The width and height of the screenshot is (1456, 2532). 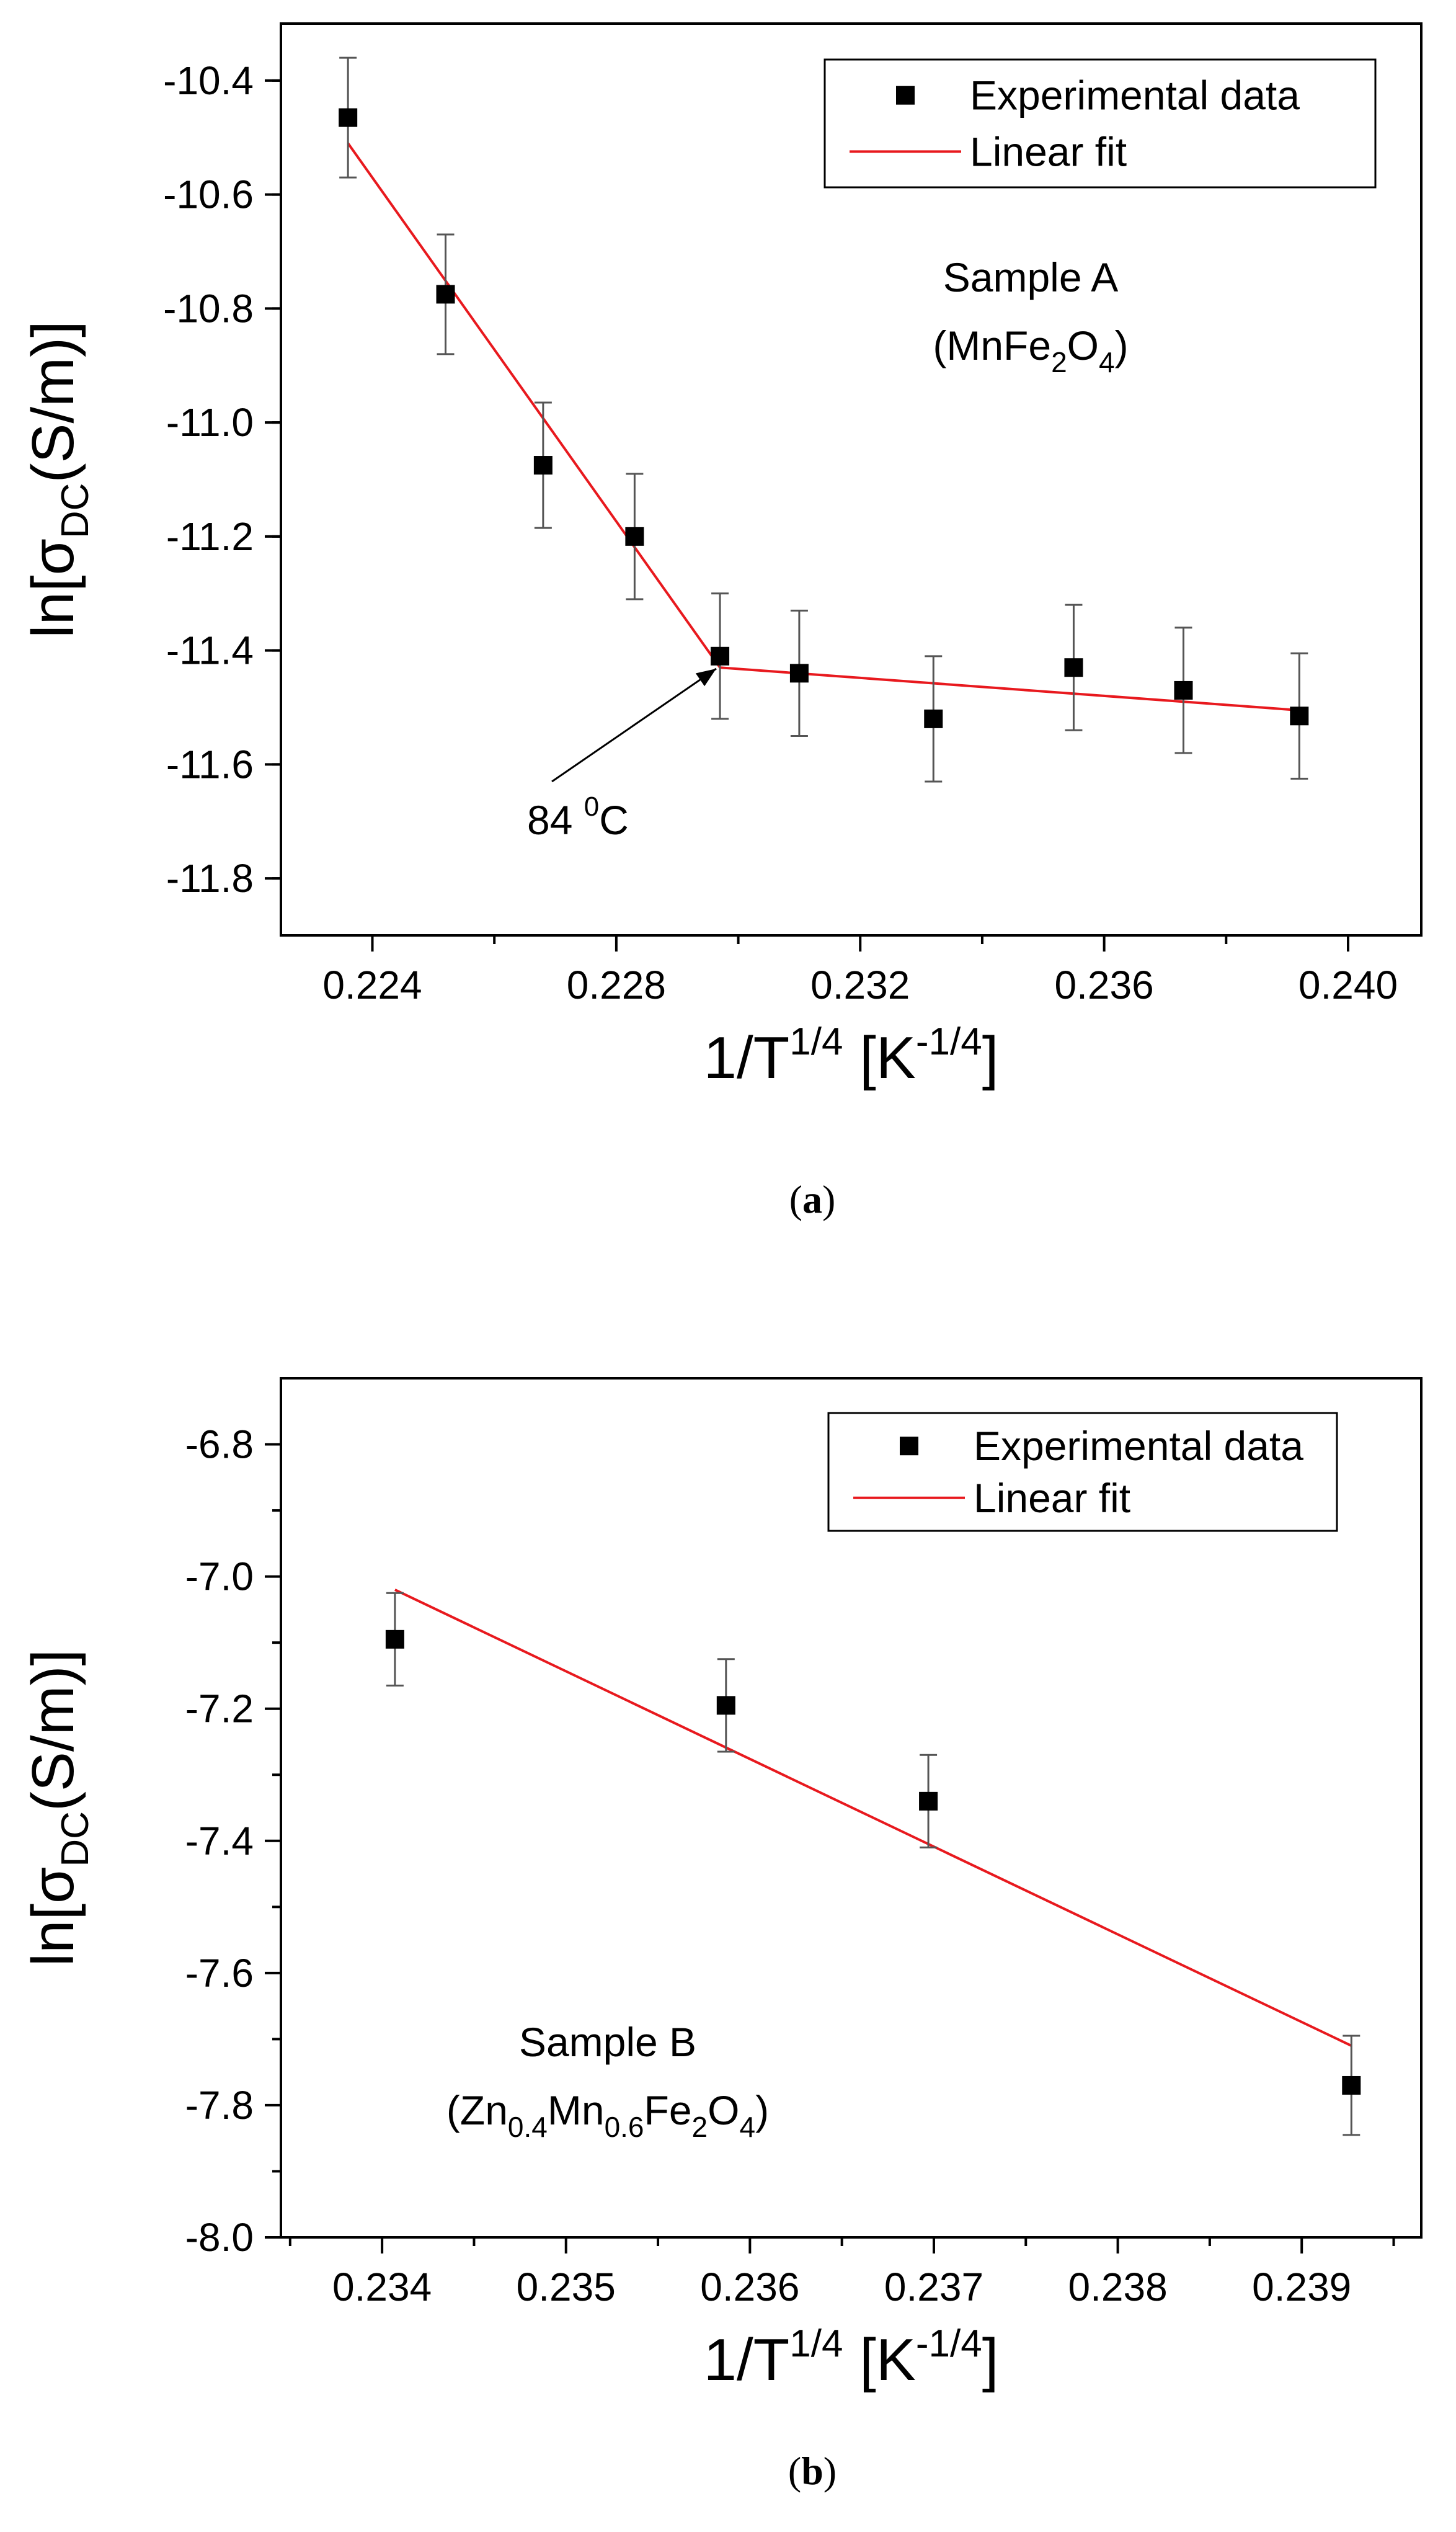 What do you see at coordinates (219, 1841) in the screenshot?
I see `y-tick-label: -7.4` at bounding box center [219, 1841].